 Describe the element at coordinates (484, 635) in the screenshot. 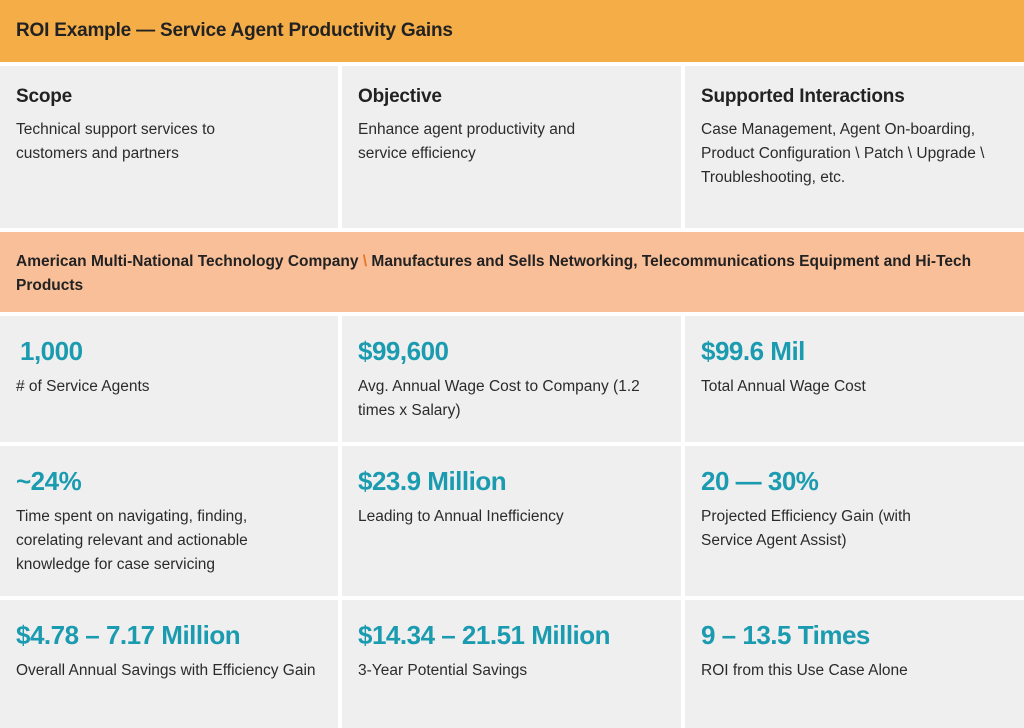

I see `stat-value: $14.34 – 21.51 Million` at that location.